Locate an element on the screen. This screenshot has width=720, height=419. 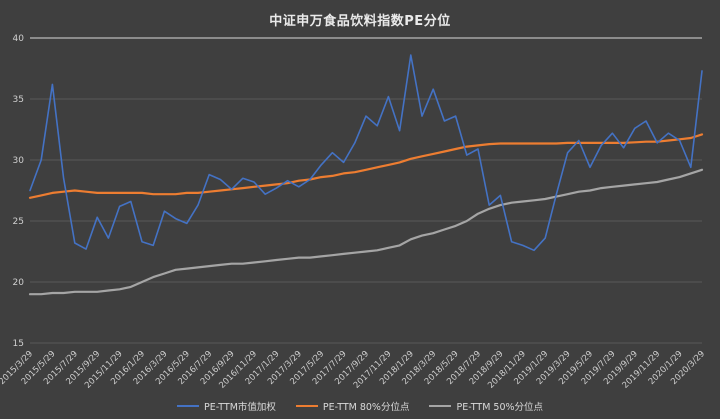
y-tick-label: 35 is located at coordinates (18, 100).